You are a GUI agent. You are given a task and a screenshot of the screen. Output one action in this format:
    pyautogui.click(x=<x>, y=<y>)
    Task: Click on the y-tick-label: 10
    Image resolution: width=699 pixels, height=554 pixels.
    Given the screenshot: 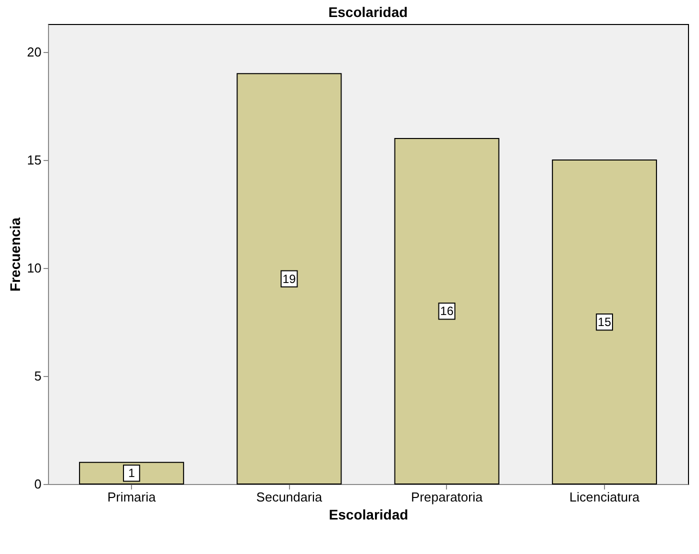 What is the action you would take?
    pyautogui.click(x=34, y=268)
    